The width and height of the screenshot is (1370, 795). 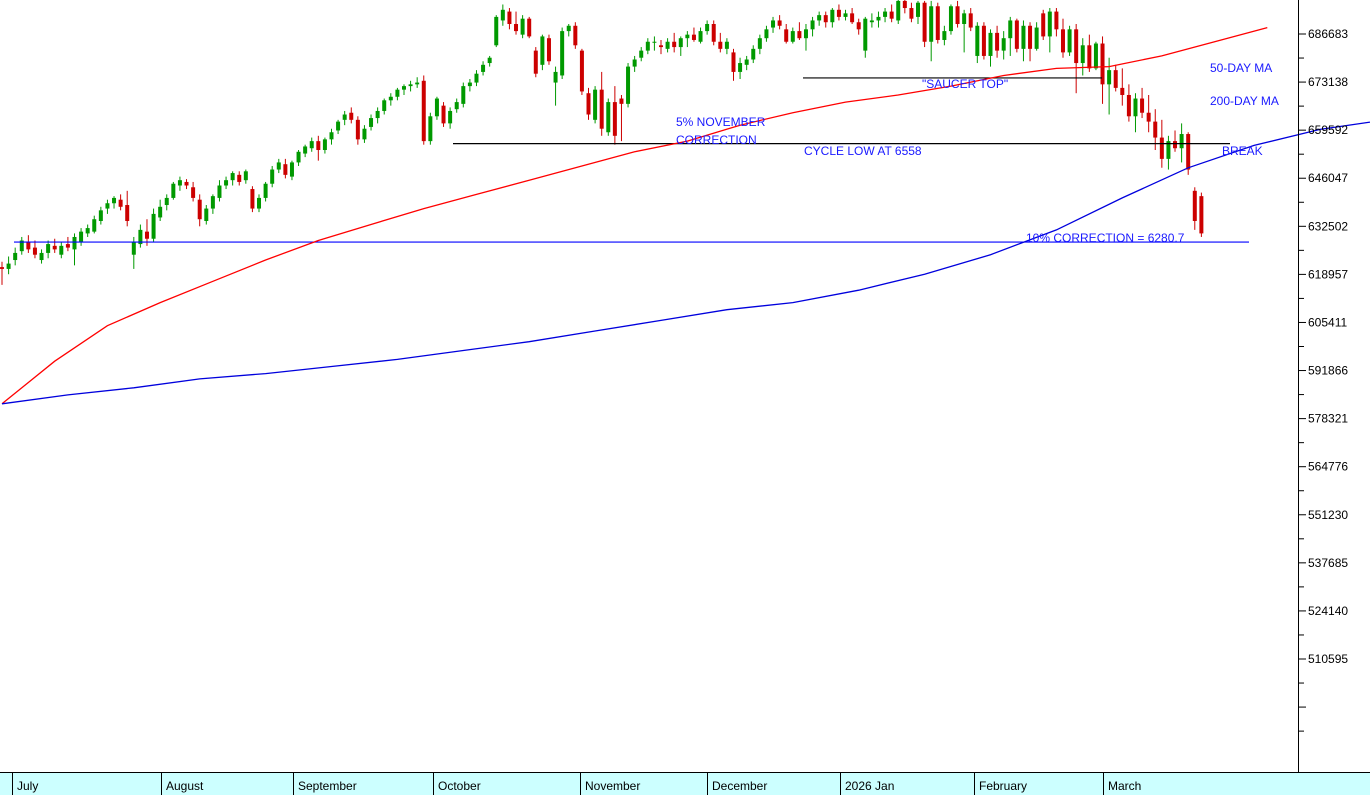 I want to click on price-tick-label: 686683, so click(x=1328, y=34).